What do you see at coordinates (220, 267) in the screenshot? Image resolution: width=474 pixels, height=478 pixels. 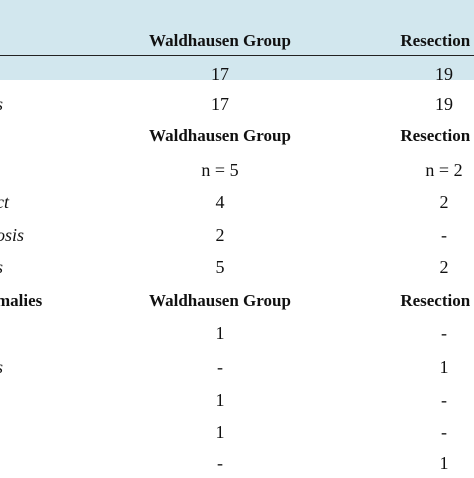 I see `waldhausen-value: 5` at bounding box center [220, 267].